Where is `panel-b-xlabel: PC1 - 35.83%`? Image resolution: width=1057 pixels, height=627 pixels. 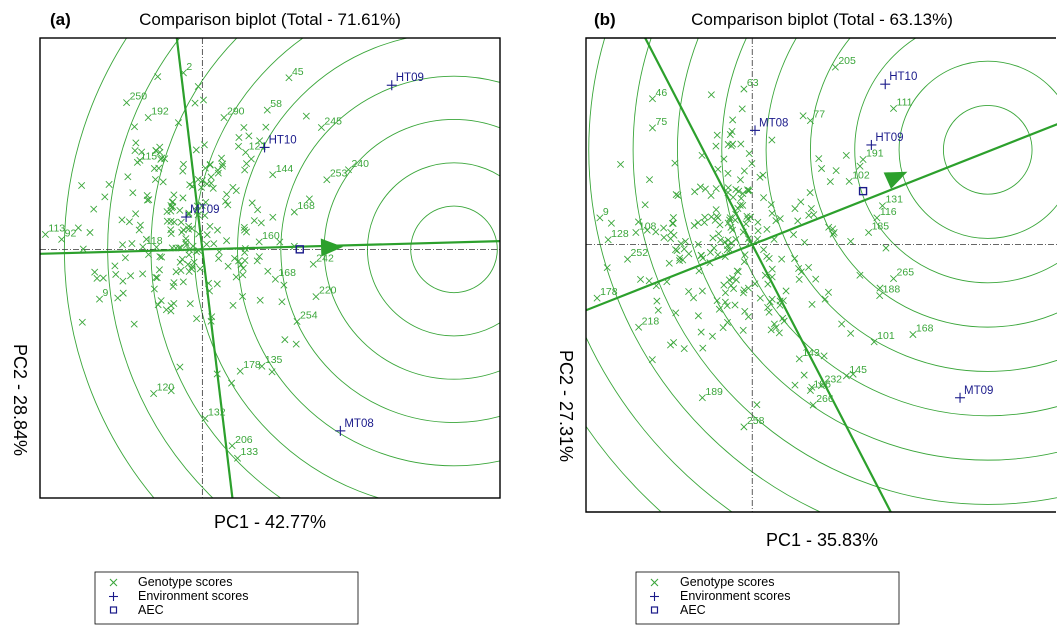
panel-b-xlabel: PC1 - 35.83% is located at coordinates (822, 540).